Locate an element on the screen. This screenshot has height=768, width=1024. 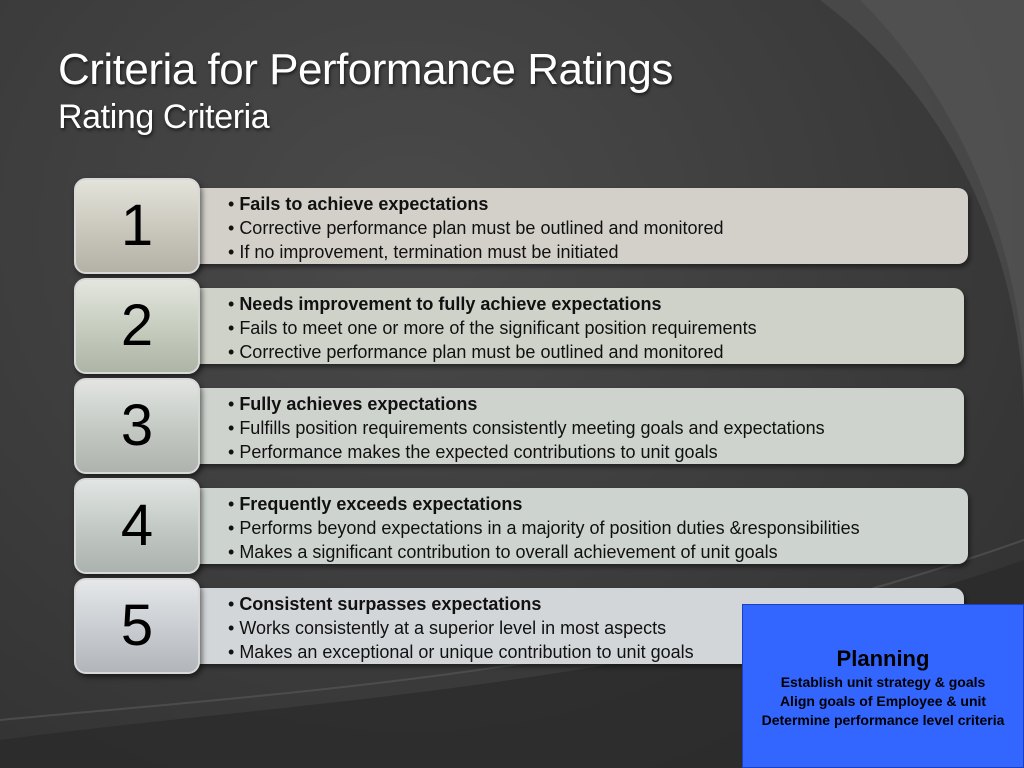
rating-heading: Consistent surpasses expectations is located at coordinates (390, 604).